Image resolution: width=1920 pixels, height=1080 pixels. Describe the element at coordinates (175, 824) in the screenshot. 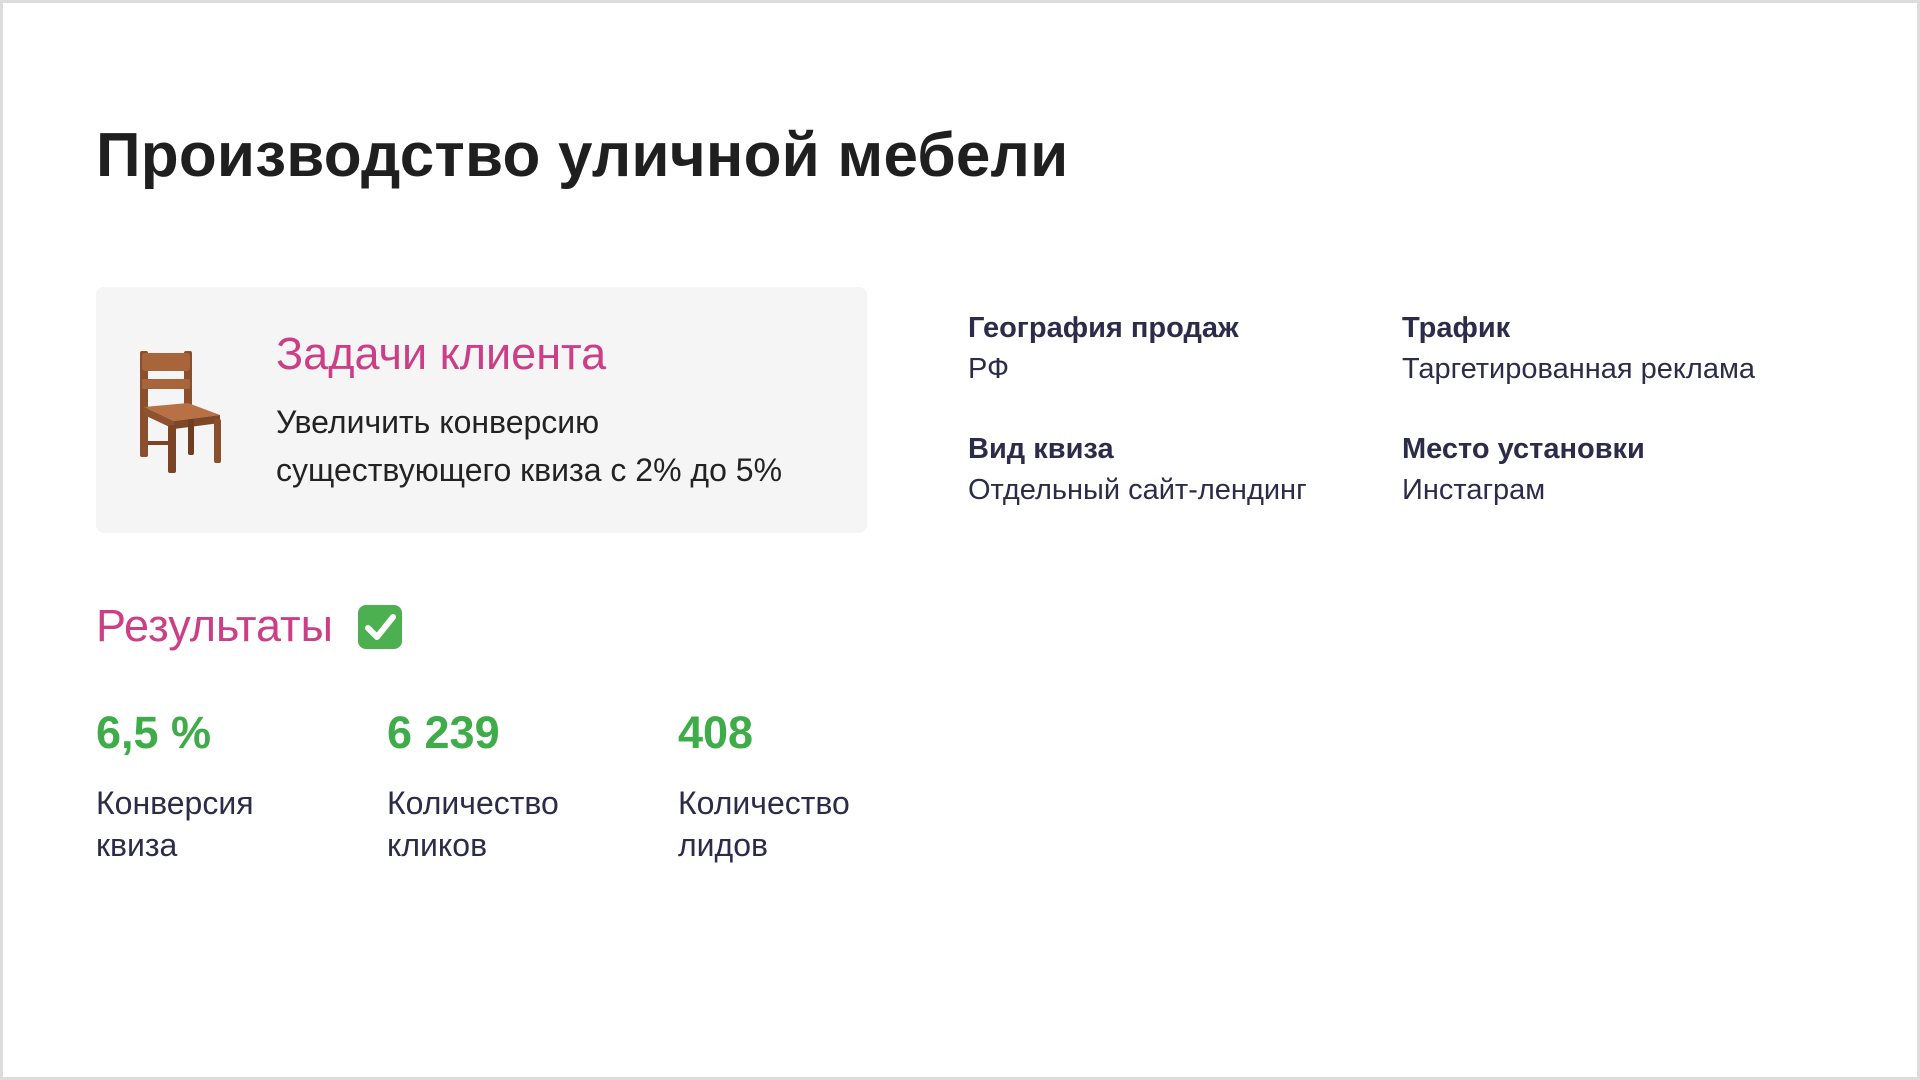

I see `metric-conversion-label: Конверсия квиза` at that location.